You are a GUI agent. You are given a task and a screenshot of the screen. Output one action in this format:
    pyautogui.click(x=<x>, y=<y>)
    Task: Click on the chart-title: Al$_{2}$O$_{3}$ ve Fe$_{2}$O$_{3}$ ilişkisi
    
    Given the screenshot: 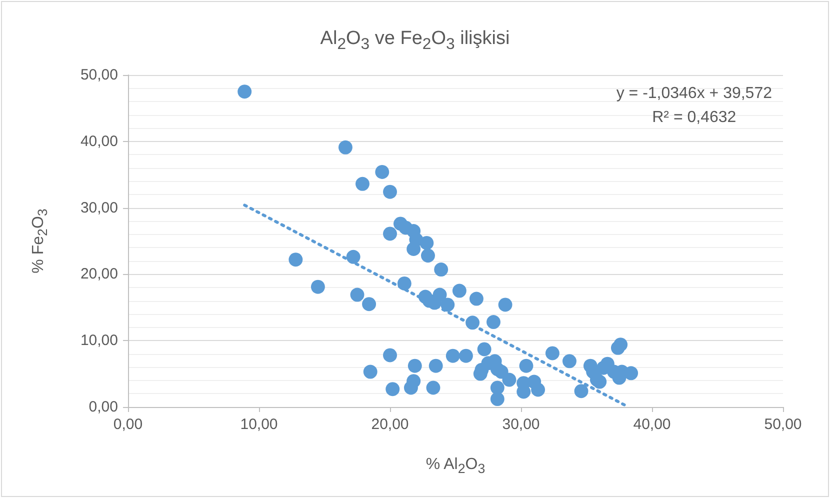 What is the action you would take?
    pyautogui.click(x=415, y=40)
    